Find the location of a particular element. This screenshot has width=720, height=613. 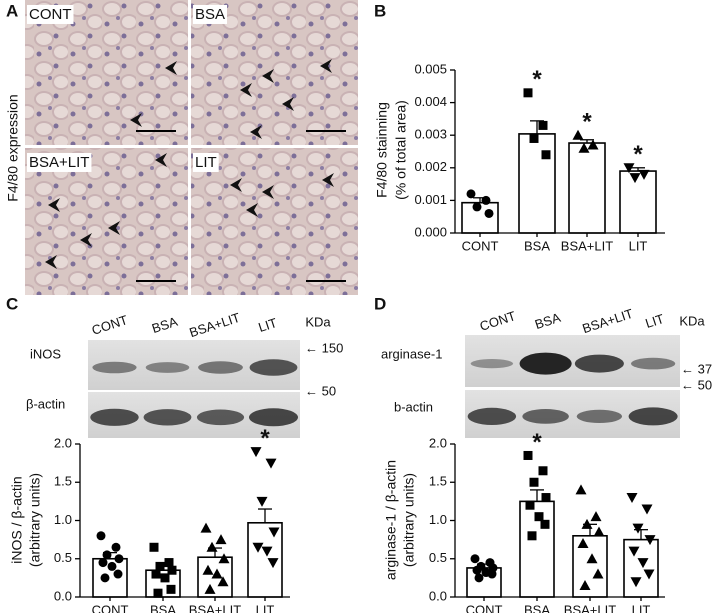

blot-row-label: β-actin is located at coordinates (45, 403).